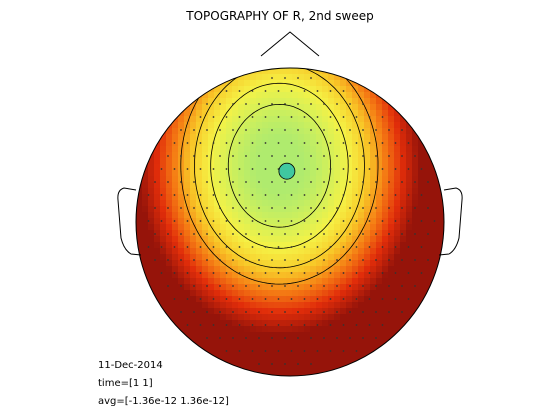 The image size is (560, 420). Describe the element at coordinates (163, 401) in the screenshot. I see `avg-label: avg=[-1.36e-12 1.36e-12]` at that location.